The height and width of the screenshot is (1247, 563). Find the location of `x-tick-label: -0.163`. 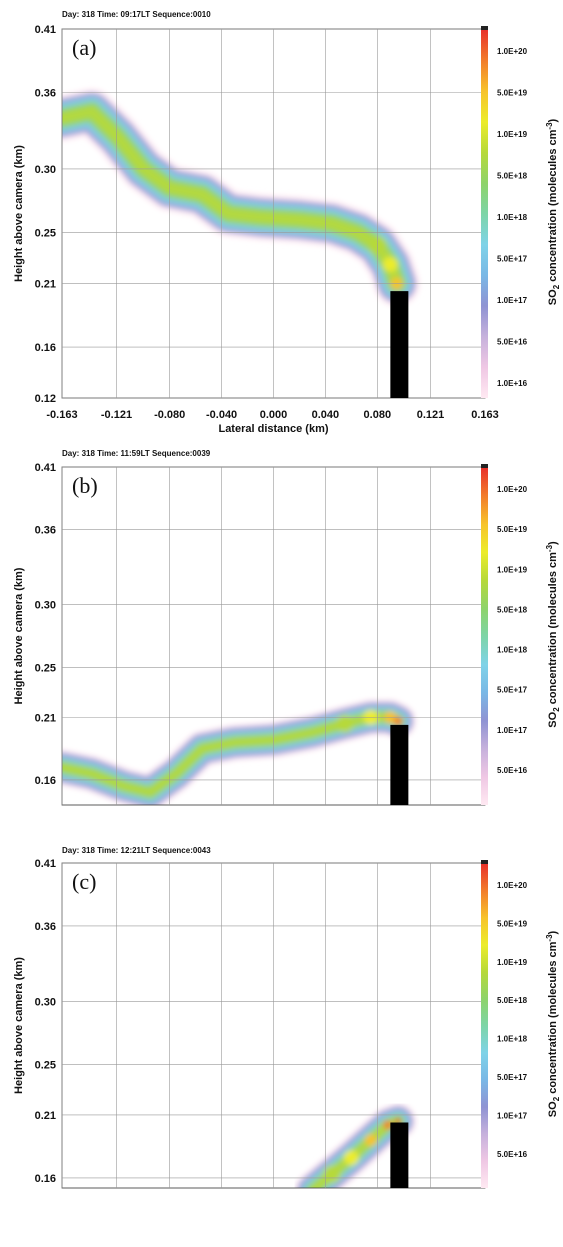

x-tick-label: -0.163 is located at coordinates (61, 415).